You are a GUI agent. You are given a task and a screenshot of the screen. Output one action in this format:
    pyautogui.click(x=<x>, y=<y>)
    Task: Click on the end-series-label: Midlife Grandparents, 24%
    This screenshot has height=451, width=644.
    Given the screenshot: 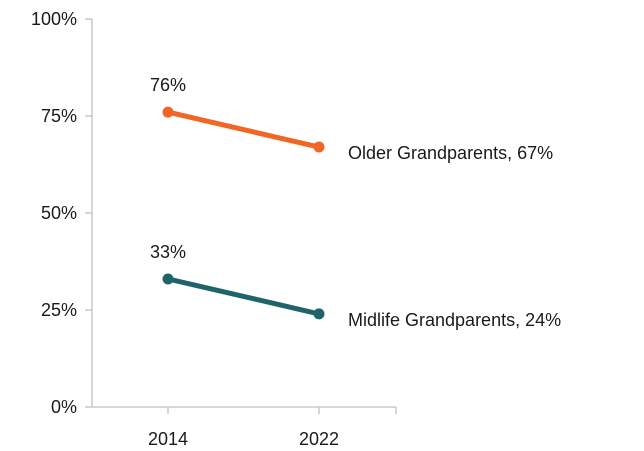 What is the action you would take?
    pyautogui.click(x=454, y=320)
    